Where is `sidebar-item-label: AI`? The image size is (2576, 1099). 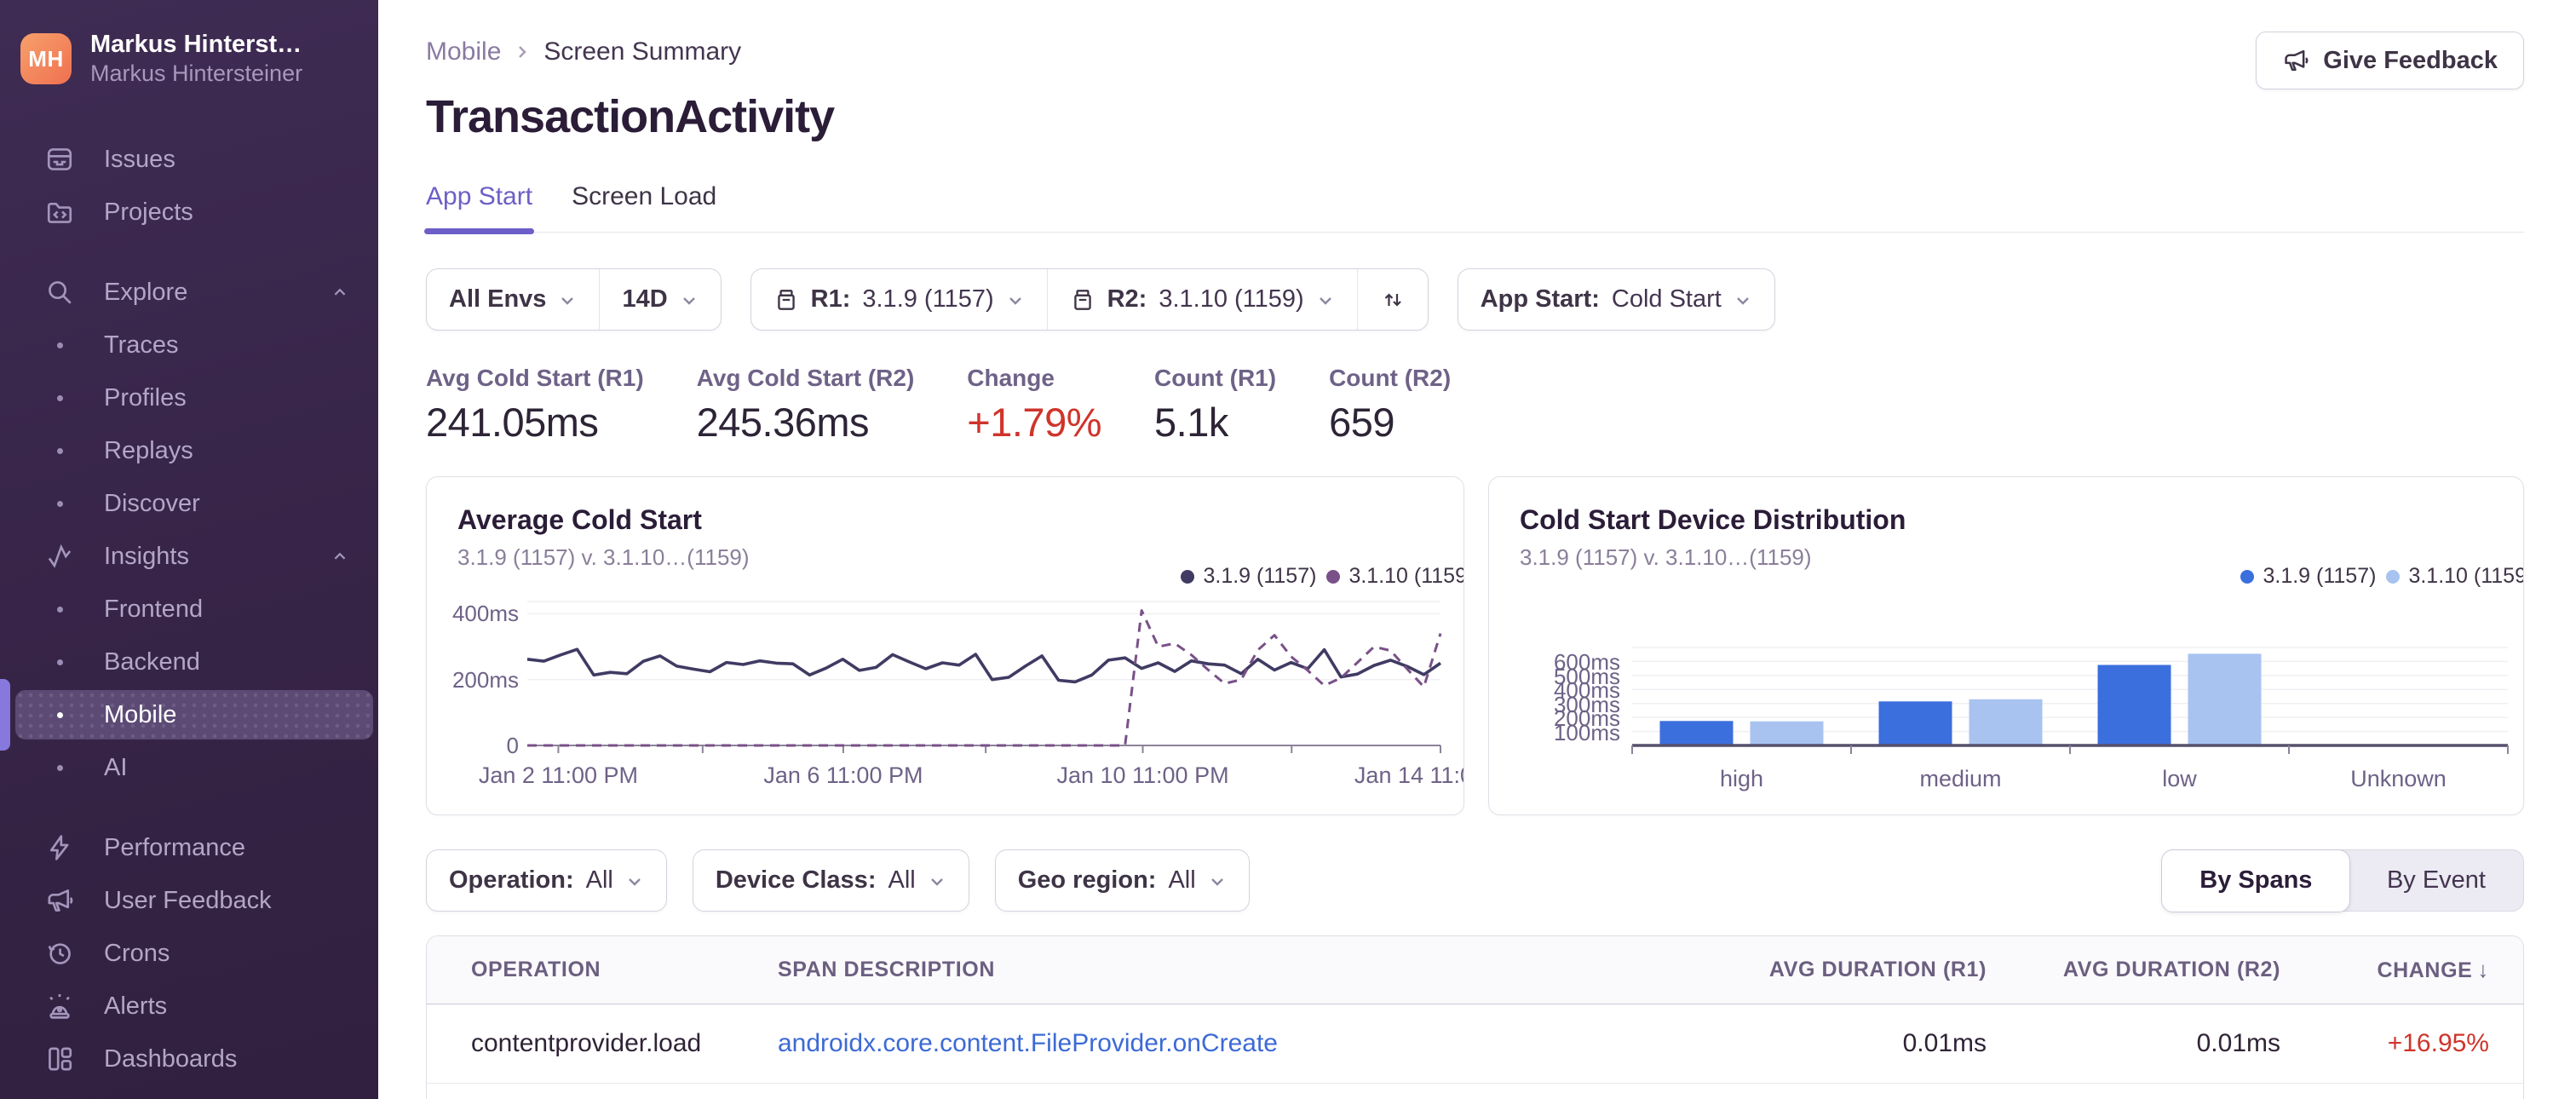
sidebar-item-label: AI is located at coordinates (116, 767).